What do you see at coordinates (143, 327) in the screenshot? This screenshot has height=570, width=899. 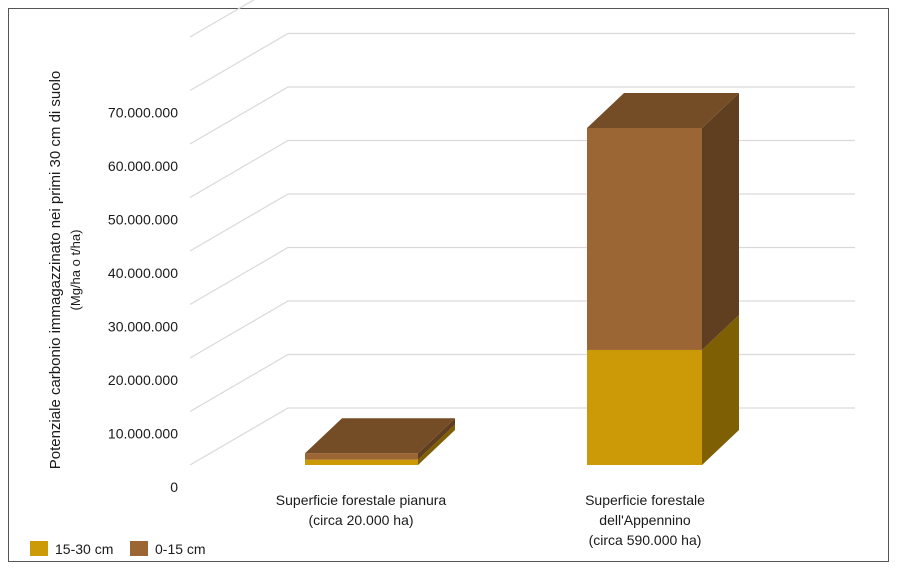 I see `y-tick-label: 30.000.000` at bounding box center [143, 327].